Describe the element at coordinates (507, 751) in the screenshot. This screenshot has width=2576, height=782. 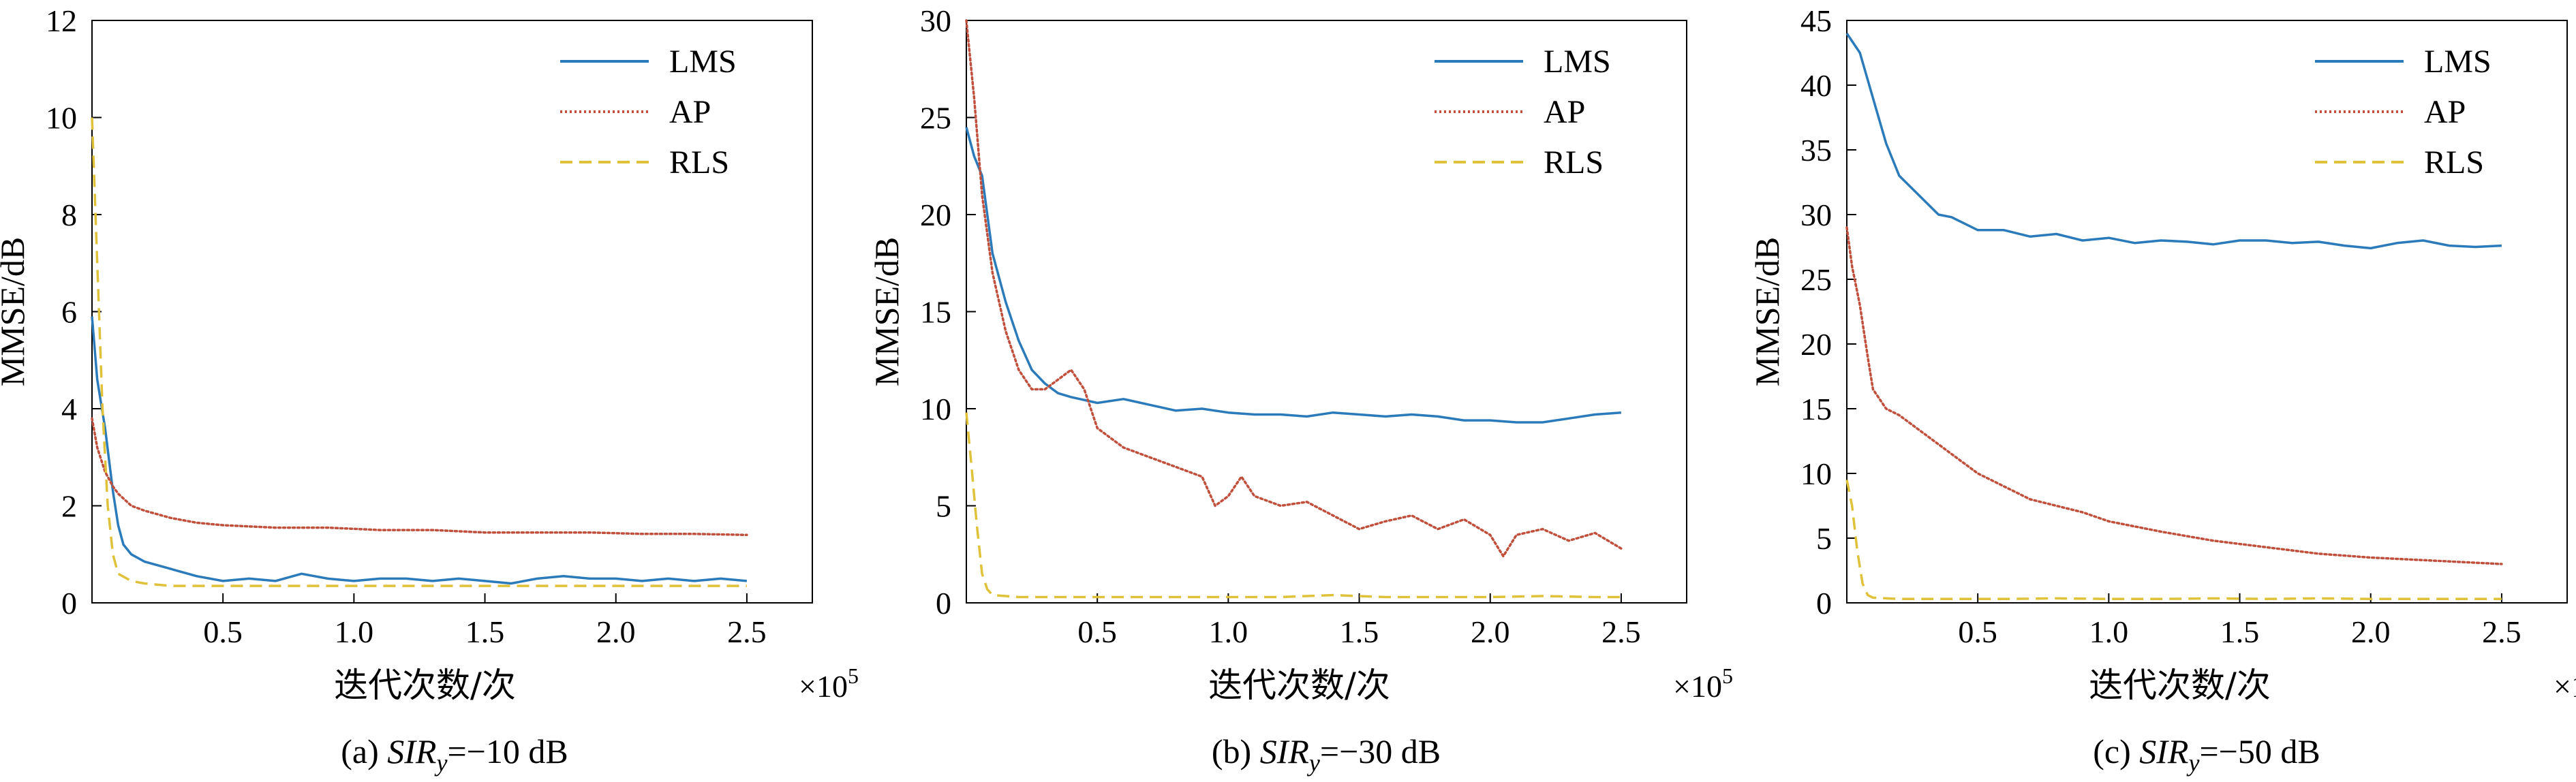
I see `caption-suffix: =−10 dB` at that location.